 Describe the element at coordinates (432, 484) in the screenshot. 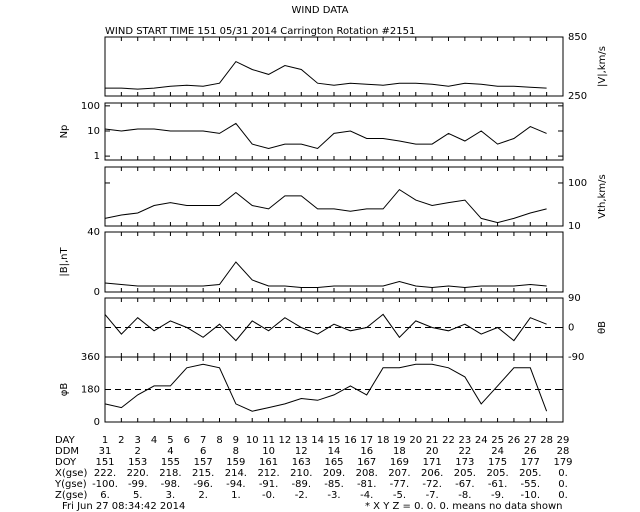

I see `table-cell: -72.` at that location.